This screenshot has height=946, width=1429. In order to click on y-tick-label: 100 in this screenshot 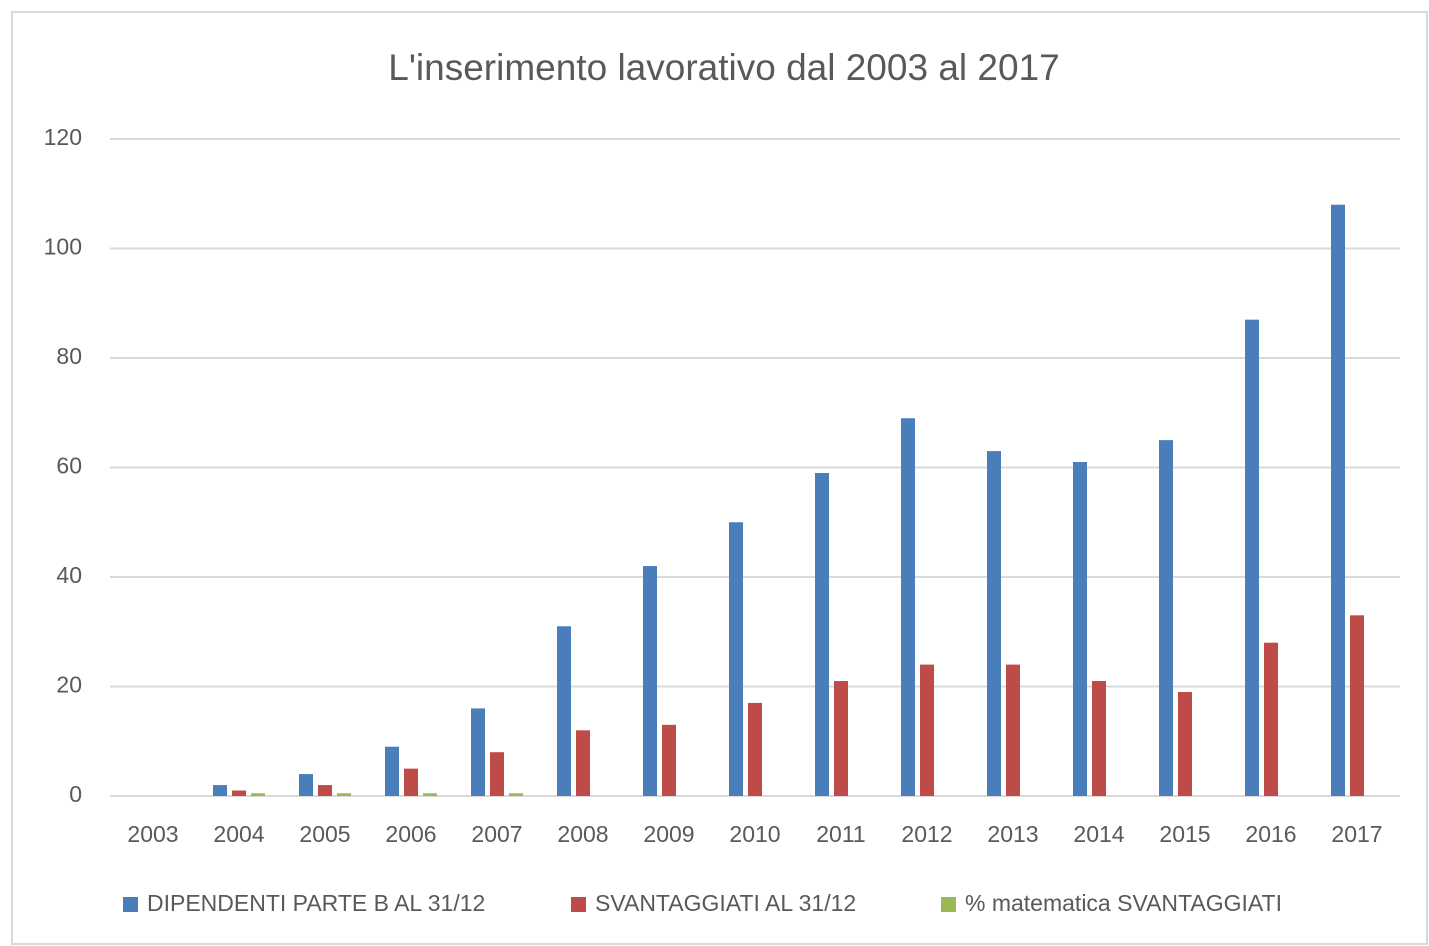, I will do `click(63, 247)`.